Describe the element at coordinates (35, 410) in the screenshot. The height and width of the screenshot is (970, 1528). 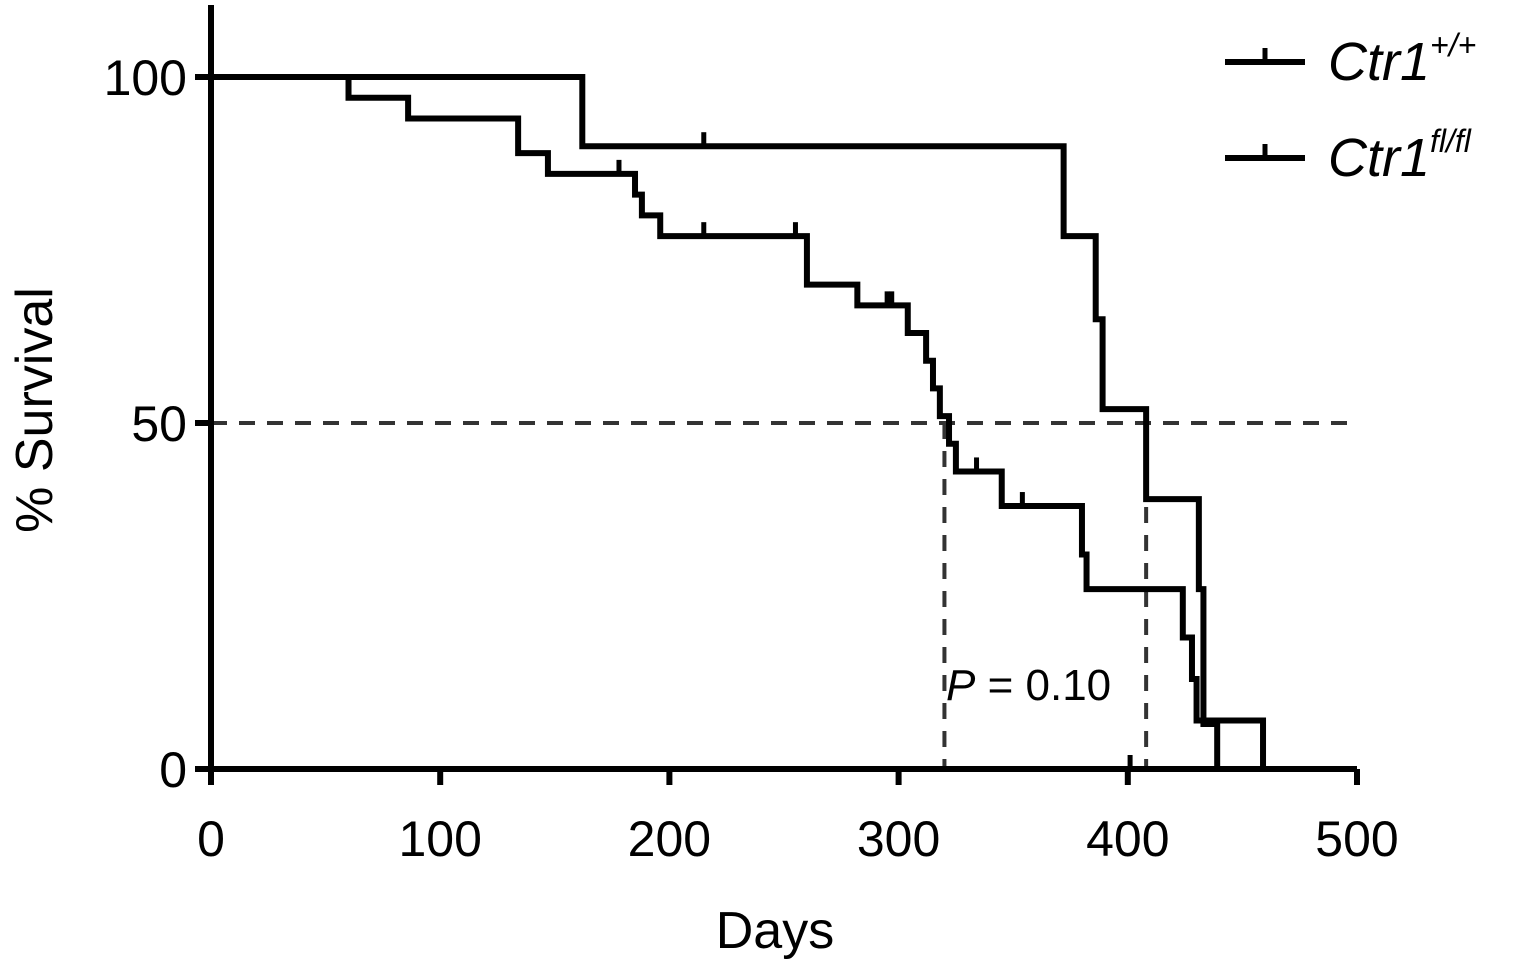
I see `y-axis-title: % Survival` at that location.